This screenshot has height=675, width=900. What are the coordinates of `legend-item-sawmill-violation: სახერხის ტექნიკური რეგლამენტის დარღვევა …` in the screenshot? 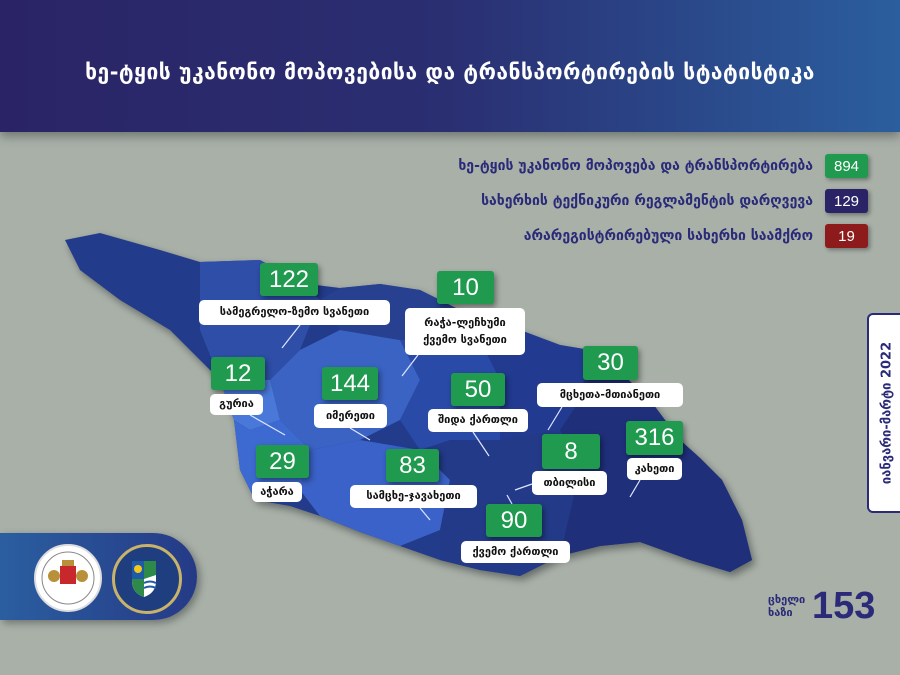 It's located at (674, 201).